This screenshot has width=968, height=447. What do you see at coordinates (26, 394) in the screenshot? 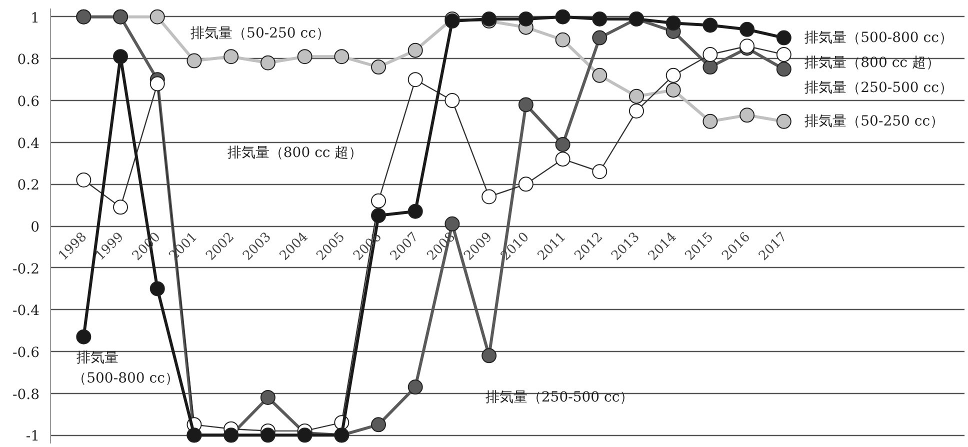
I see `y-tick-label: -0.8` at bounding box center [26, 394].